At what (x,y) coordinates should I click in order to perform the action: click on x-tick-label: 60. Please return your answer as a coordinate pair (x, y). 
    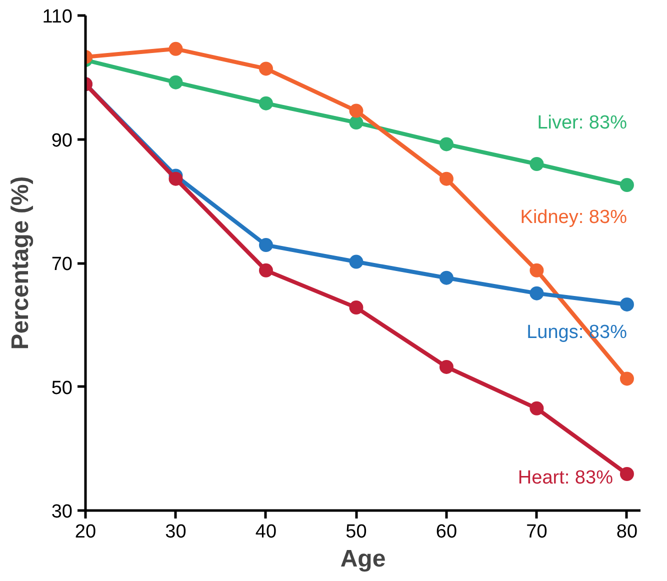
    Looking at the image, I should click on (447, 532).